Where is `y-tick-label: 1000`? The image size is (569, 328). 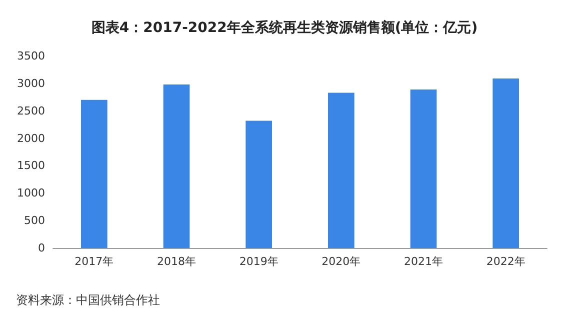
y-tick-label: 1000 is located at coordinates (31, 193).